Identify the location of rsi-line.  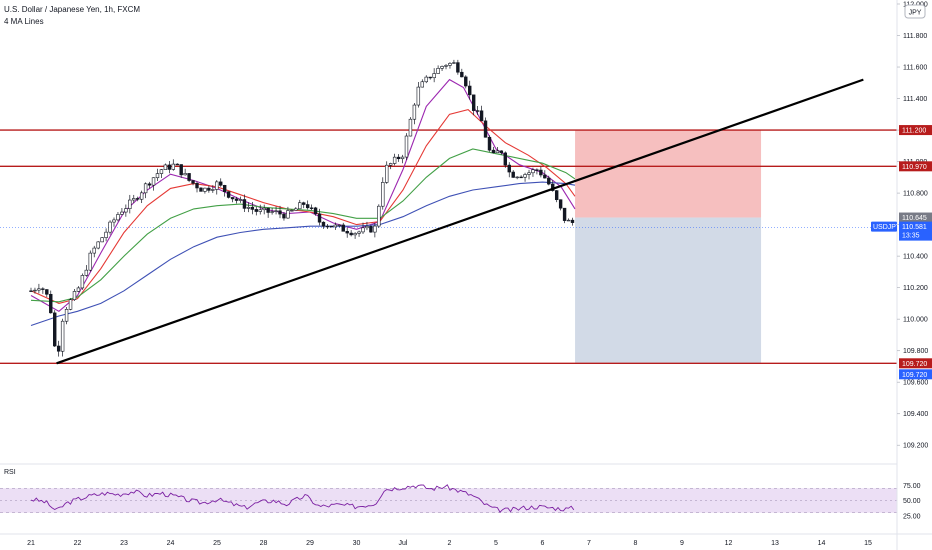
(302, 498).